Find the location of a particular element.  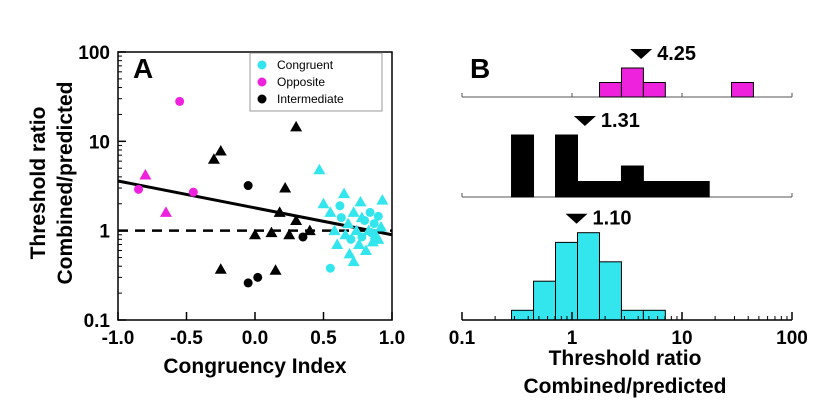

median-label-opposite: 4.25 is located at coordinates (676, 54).